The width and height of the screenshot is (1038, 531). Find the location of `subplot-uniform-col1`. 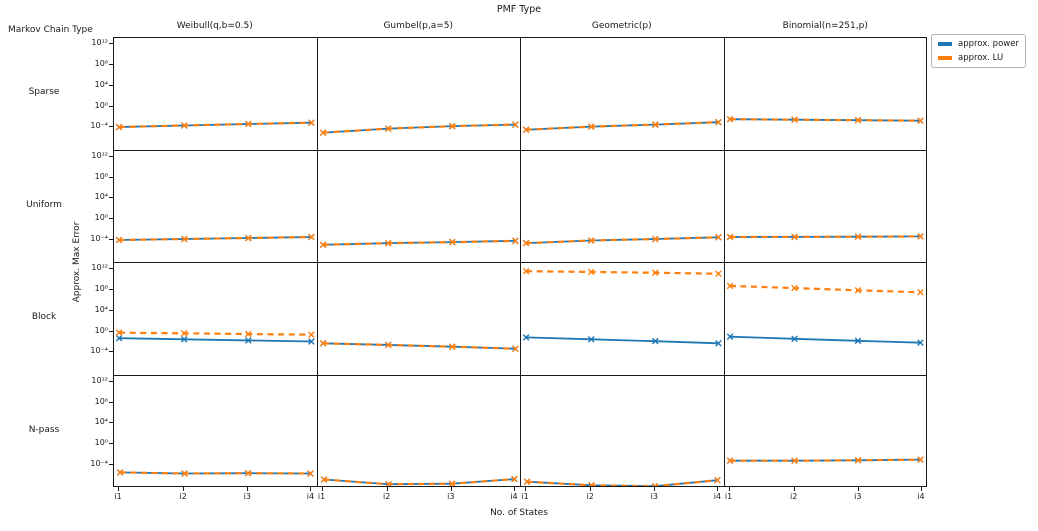

subplot-uniform-col1 is located at coordinates (215, 206).